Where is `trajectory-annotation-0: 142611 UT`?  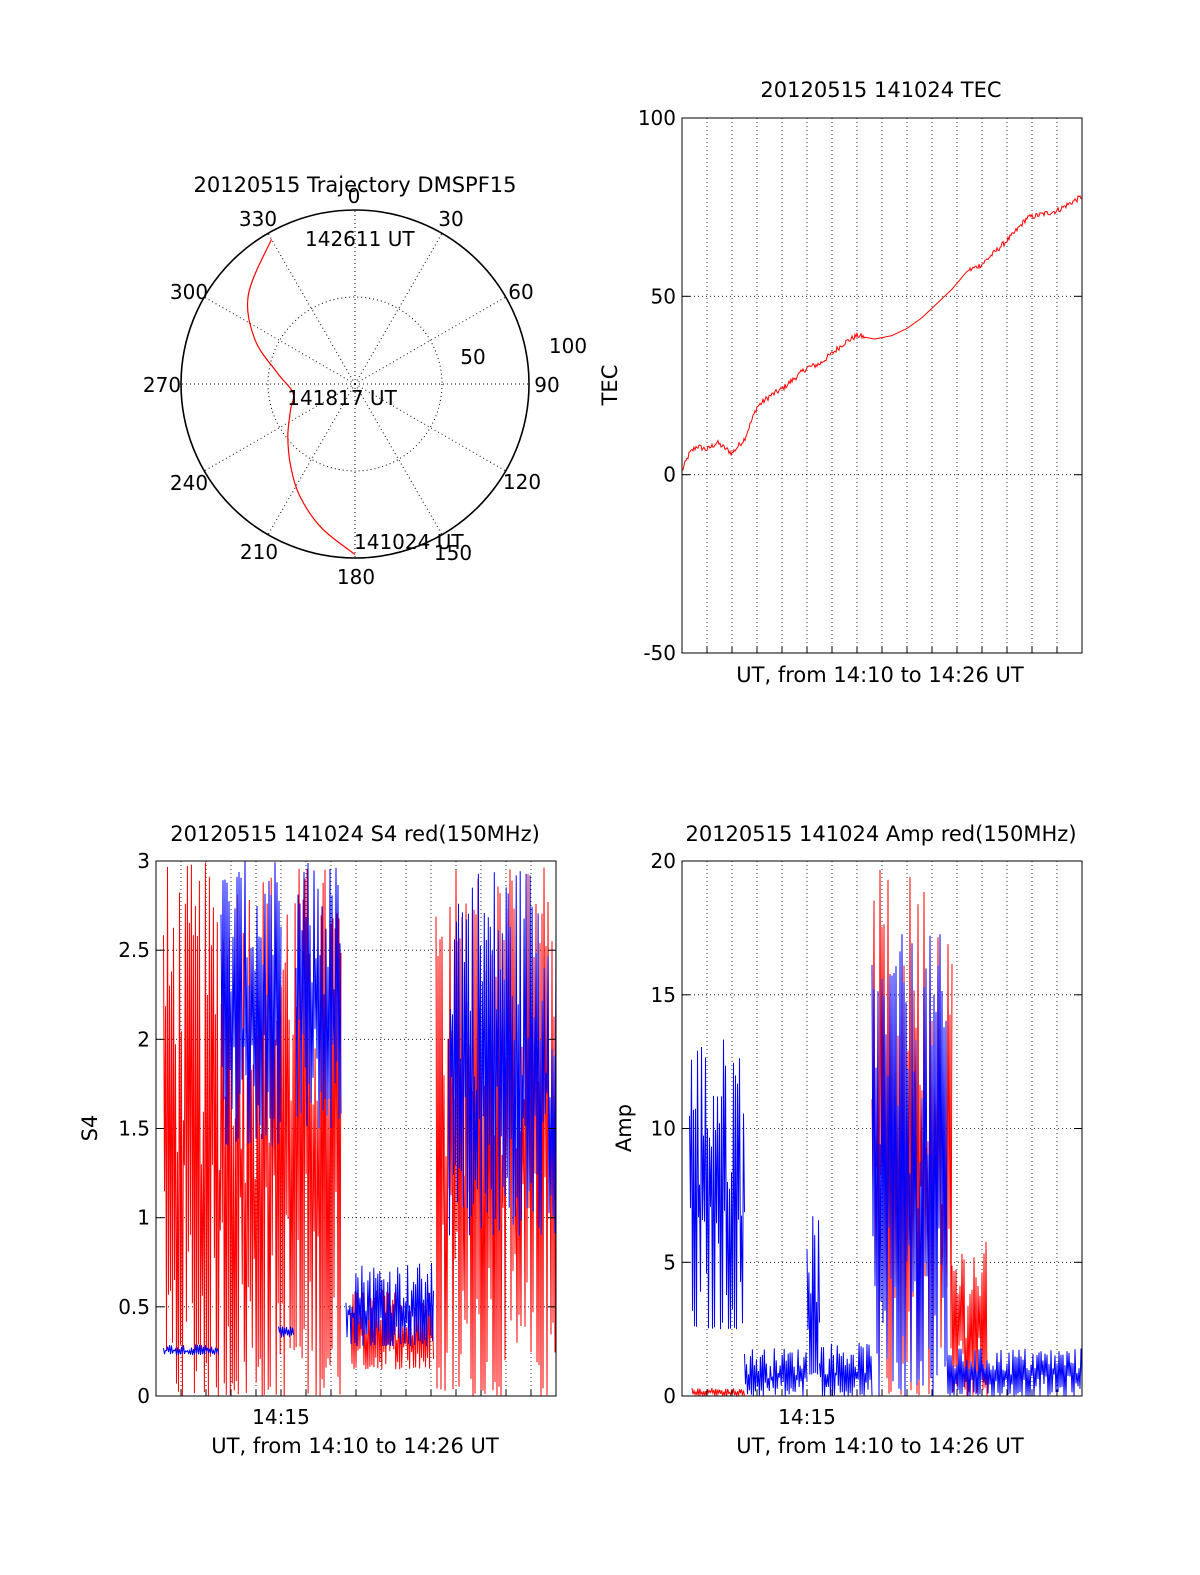 trajectory-annotation-0: 142611 UT is located at coordinates (360, 239).